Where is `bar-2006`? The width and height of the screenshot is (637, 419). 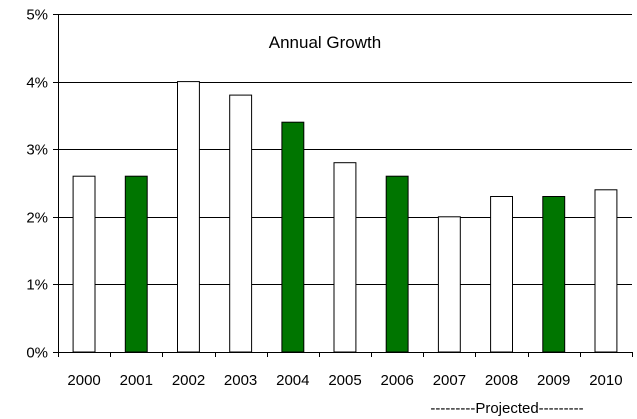
bar-2006 is located at coordinates (397, 264).